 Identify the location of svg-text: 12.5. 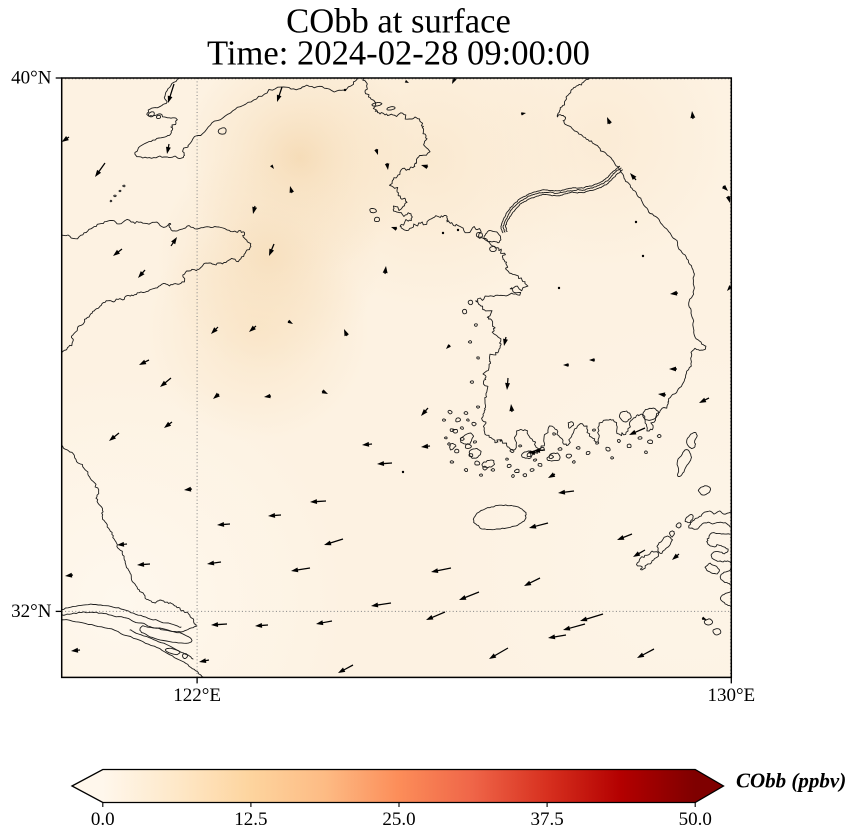
(250, 819).